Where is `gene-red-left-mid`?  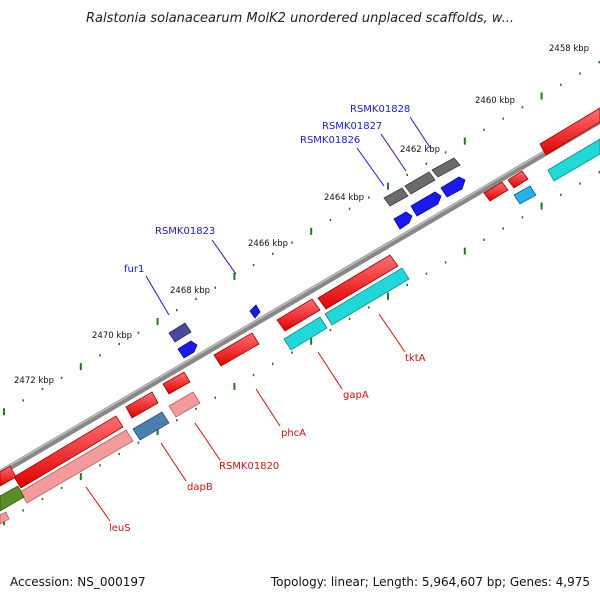
gene-red-left-mid is located at coordinates (142, 405).